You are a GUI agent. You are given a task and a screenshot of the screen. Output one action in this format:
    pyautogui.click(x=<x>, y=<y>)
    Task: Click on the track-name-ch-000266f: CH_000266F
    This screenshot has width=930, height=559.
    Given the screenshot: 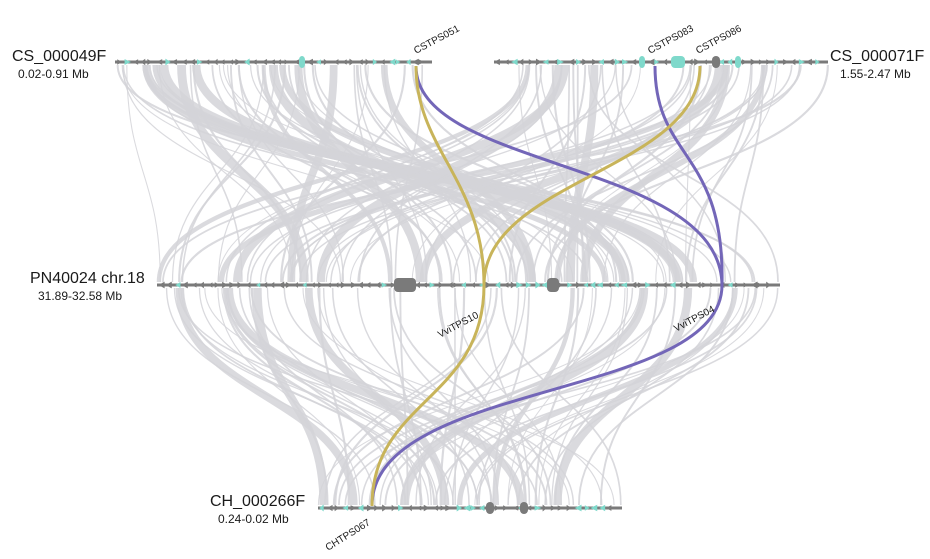 What is the action you would take?
    pyautogui.click(x=257, y=501)
    